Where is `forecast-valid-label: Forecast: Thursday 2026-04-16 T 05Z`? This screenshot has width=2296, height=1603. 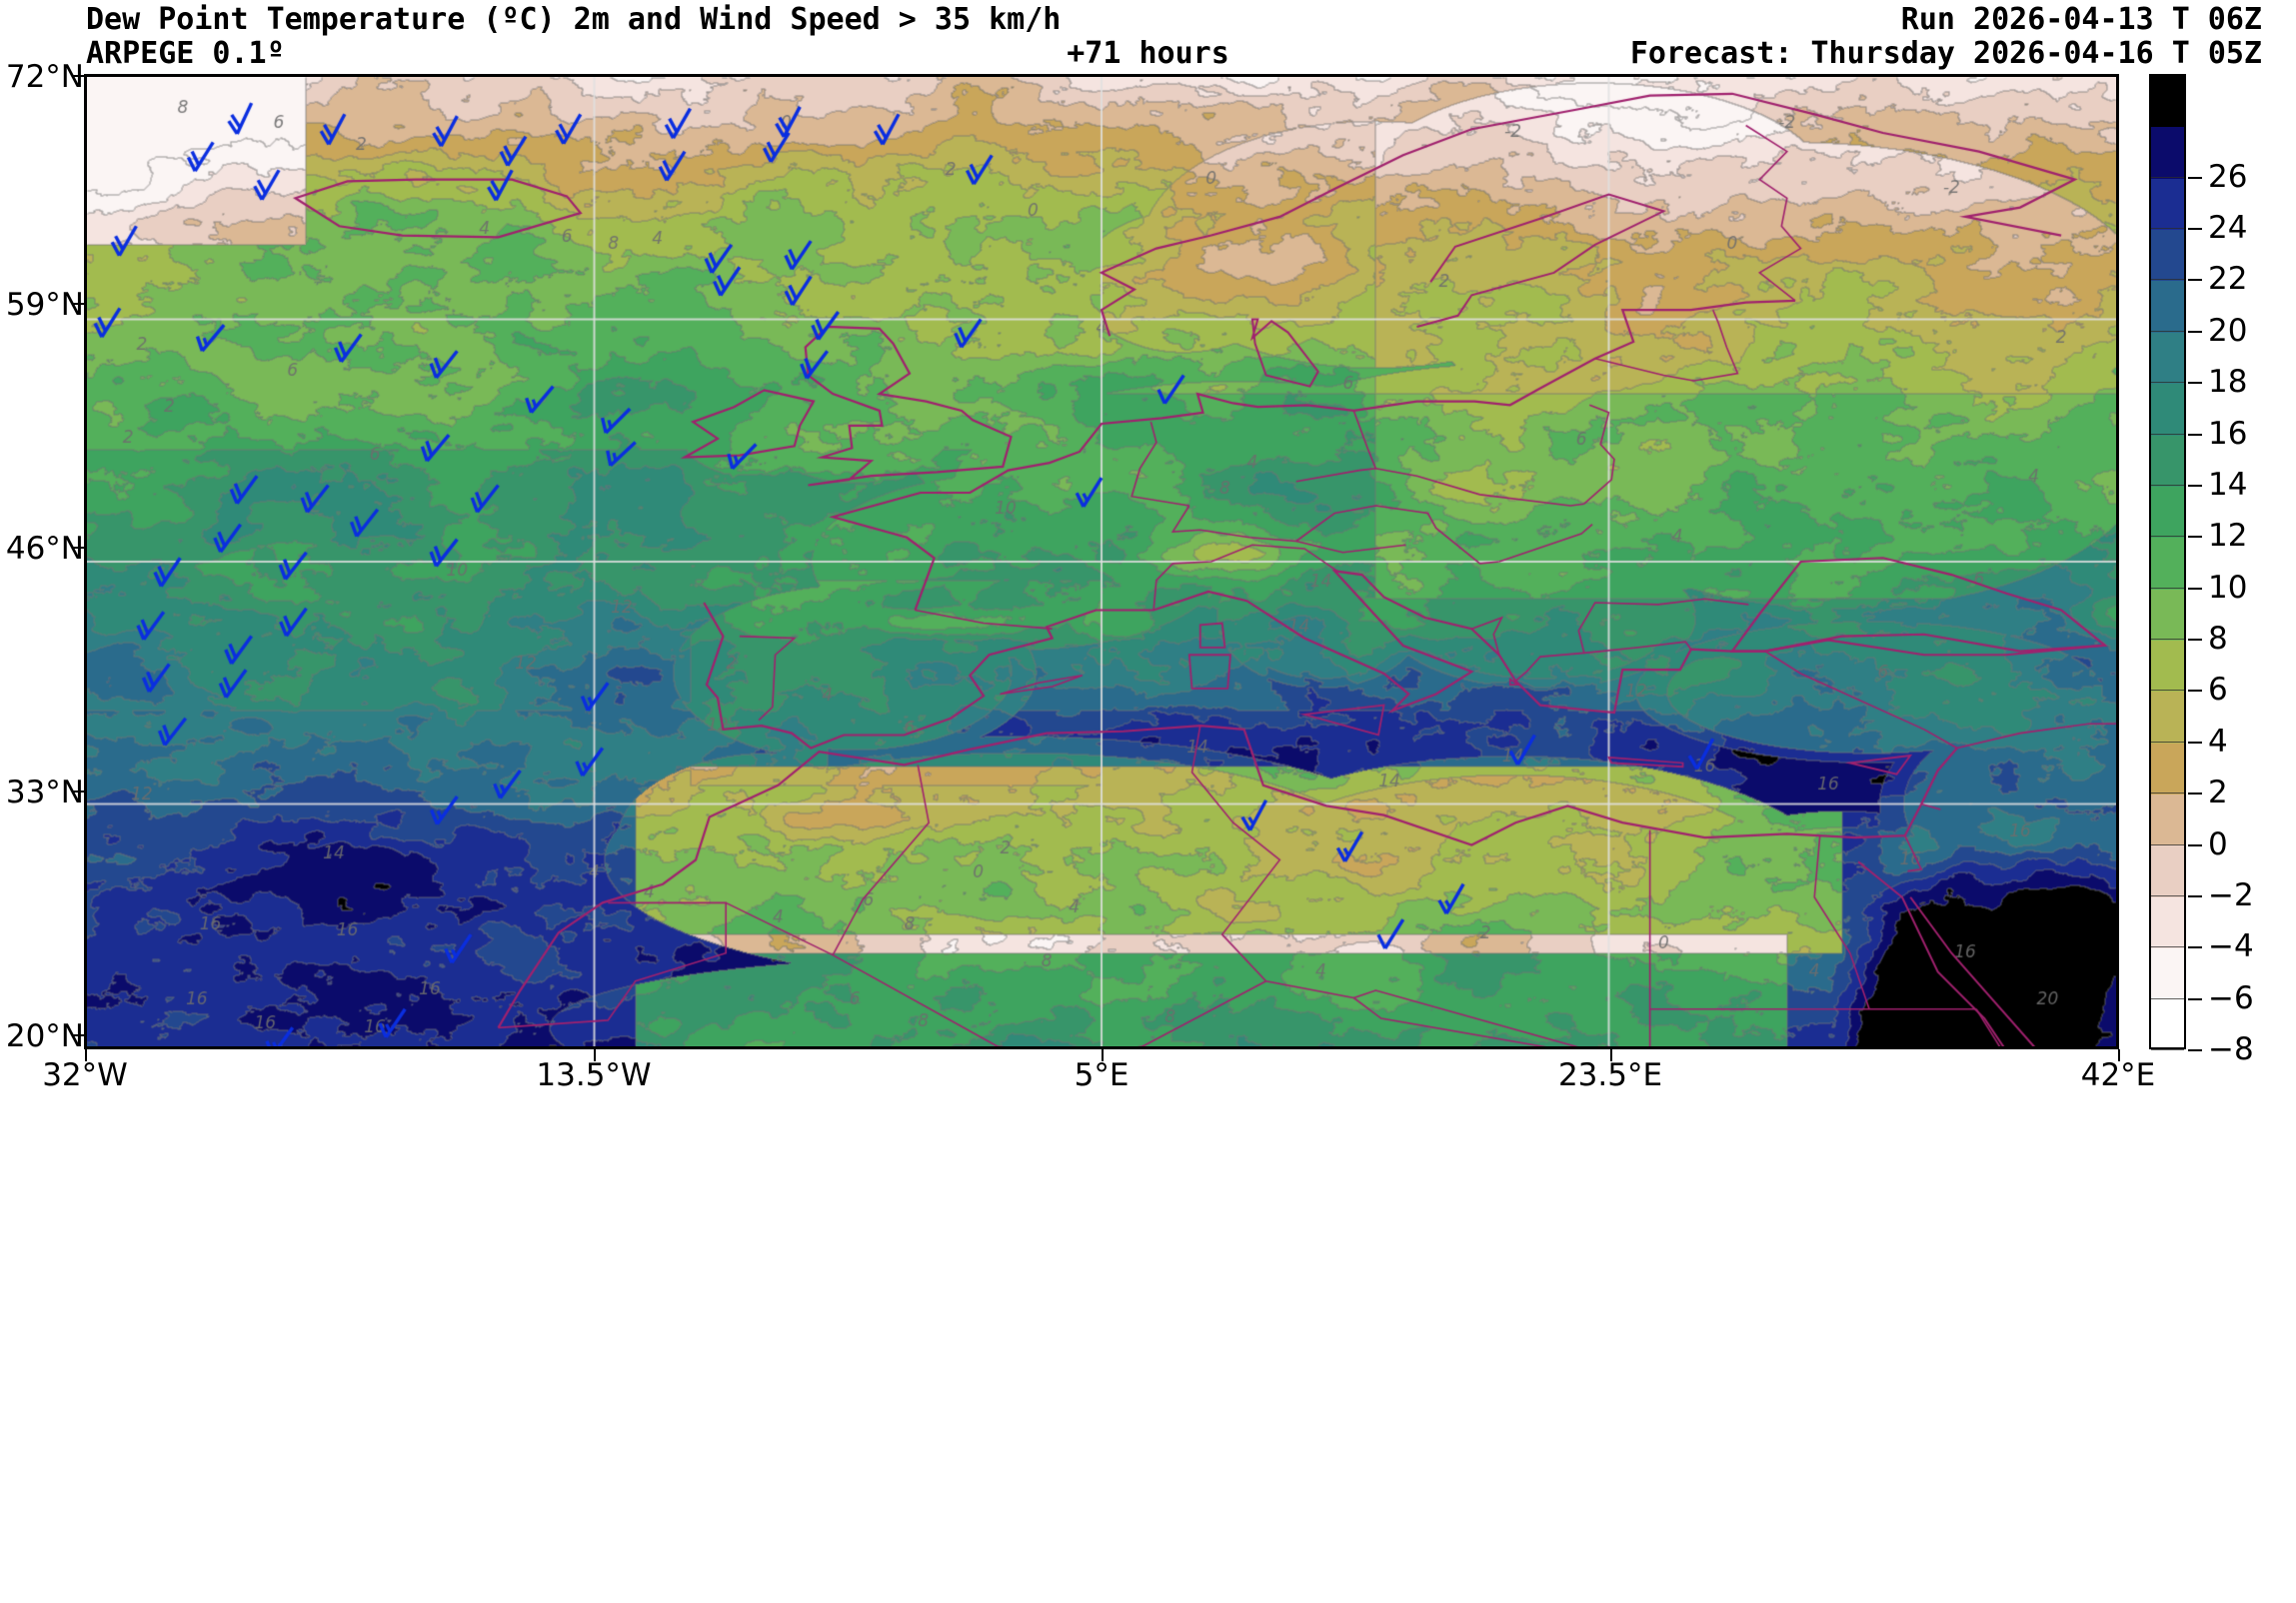 forecast-valid-label: Forecast: Thursday 2026-04-16 T 05Z is located at coordinates (1946, 53).